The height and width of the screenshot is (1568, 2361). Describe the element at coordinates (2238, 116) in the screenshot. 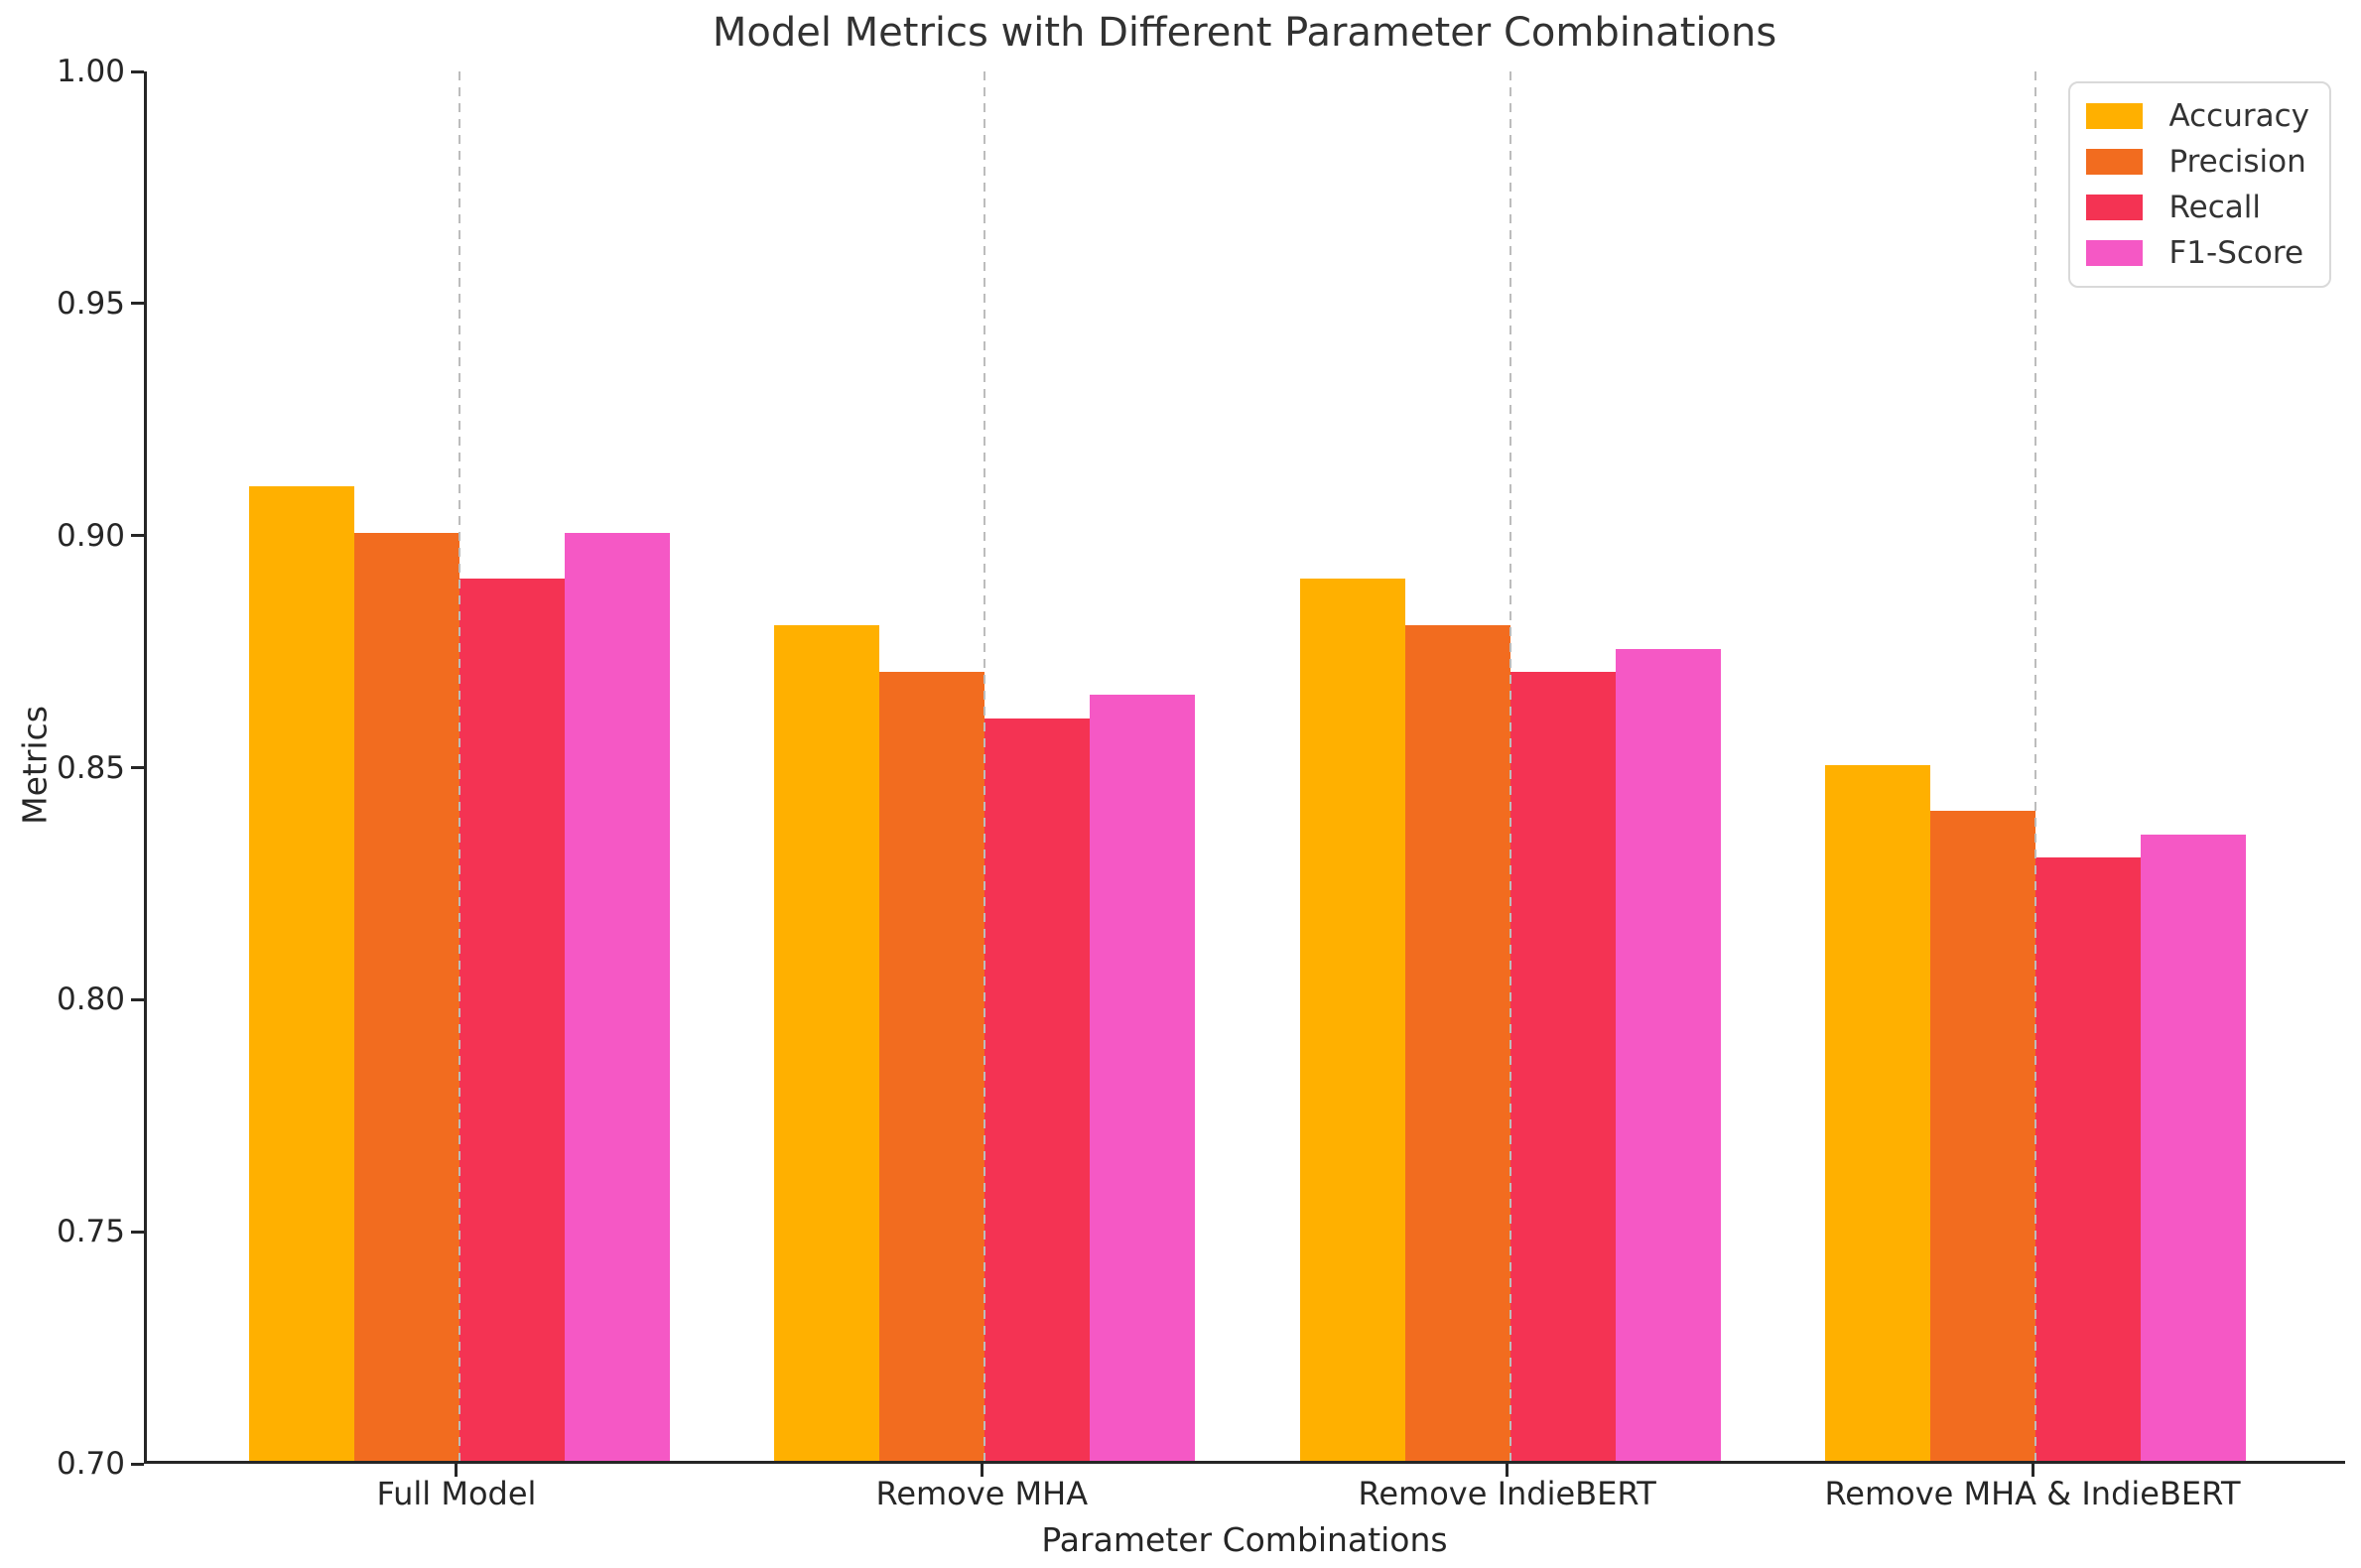

I see `legend-label-accuracy: Accuracy` at that location.